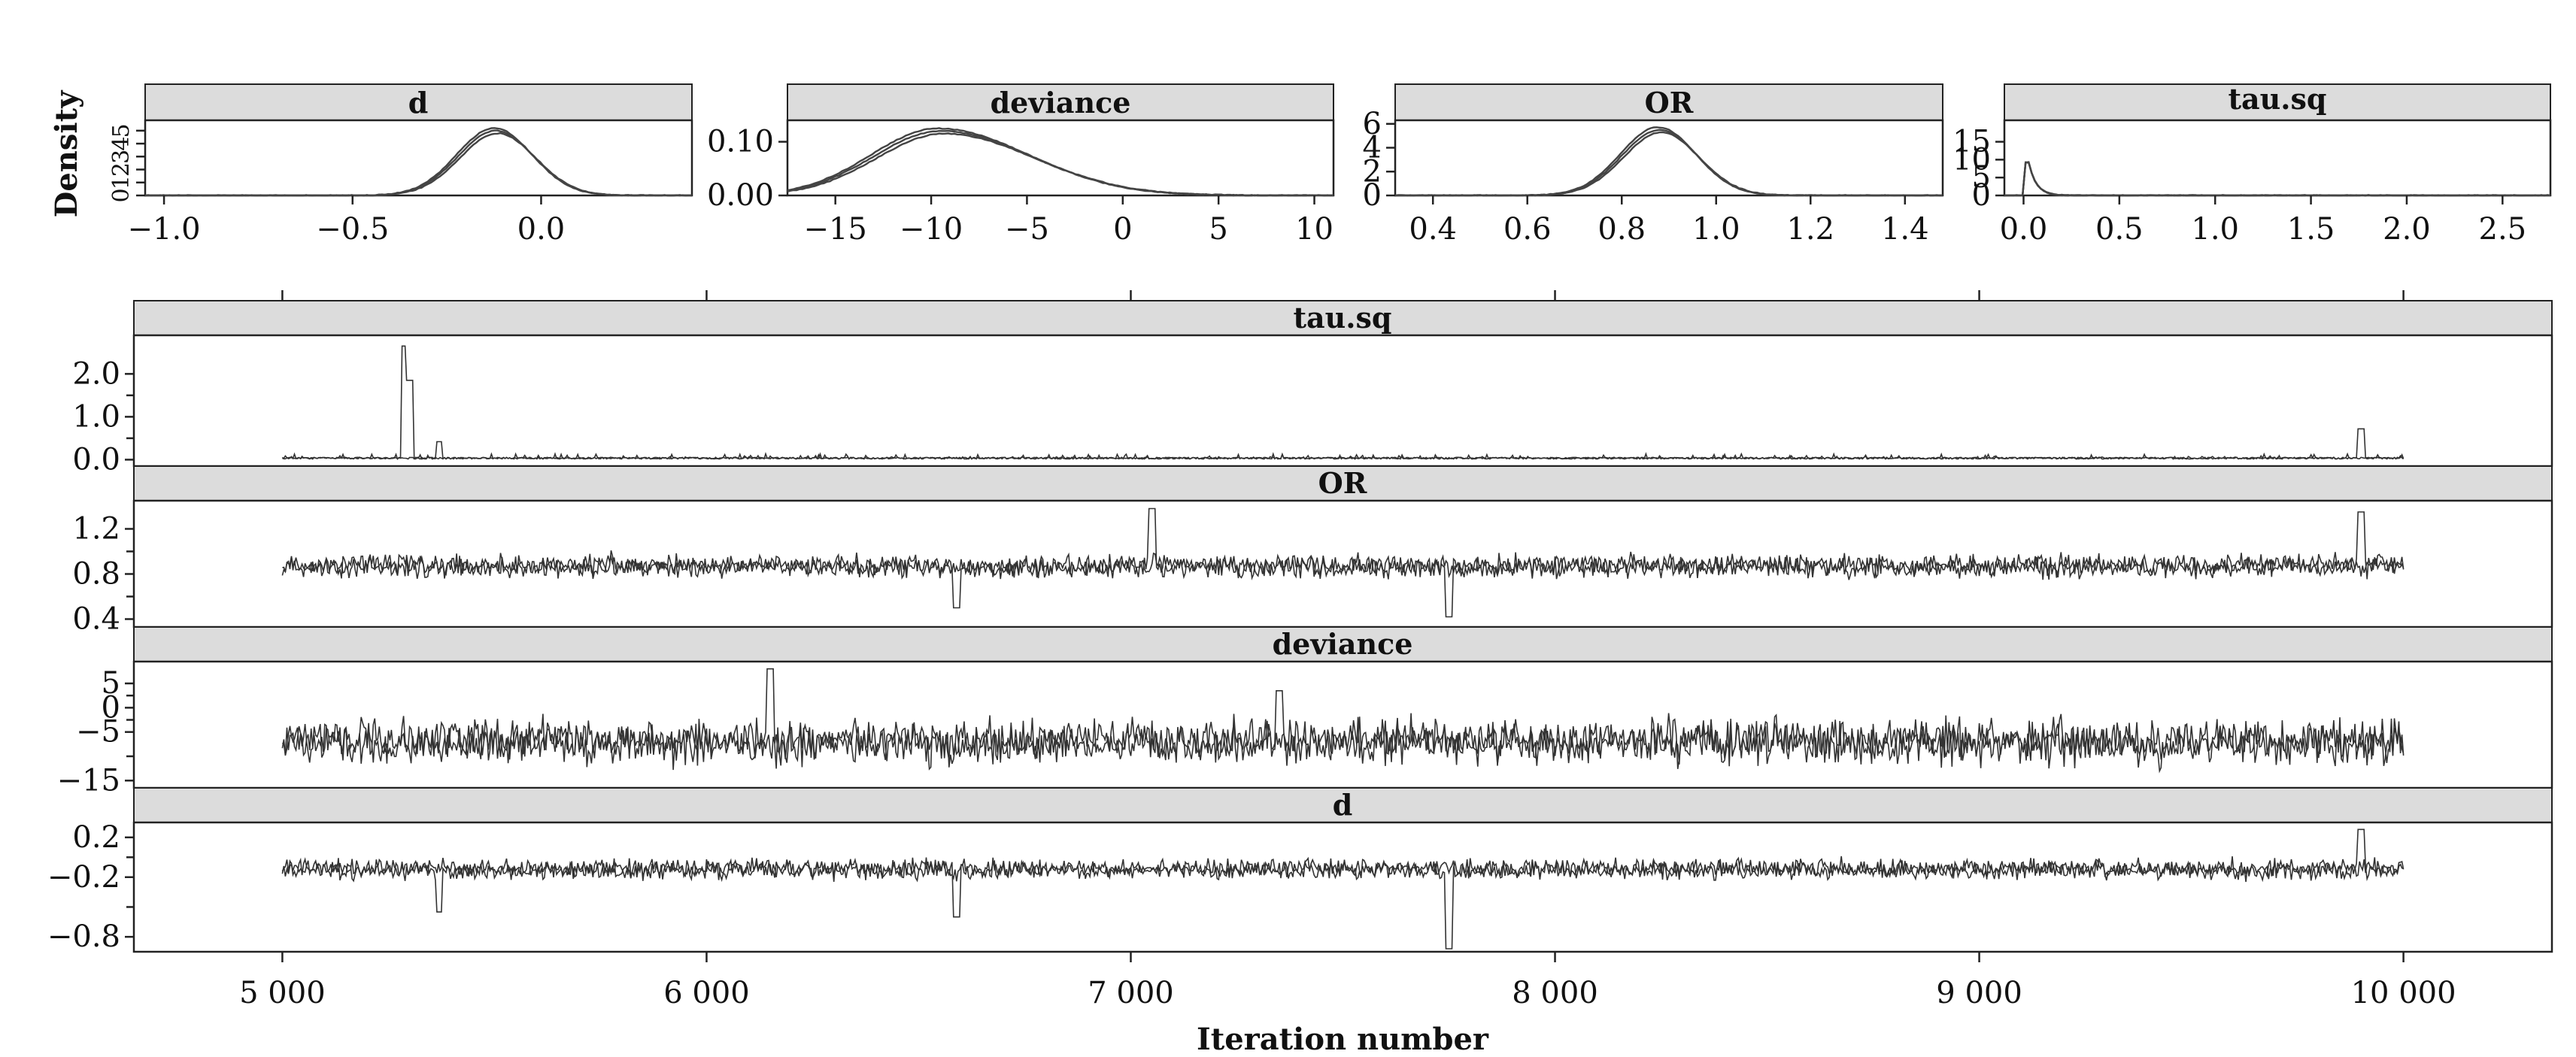 This screenshot has width=2576, height=1057. I want to click on x-tick-label: 6 000, so click(706, 993).